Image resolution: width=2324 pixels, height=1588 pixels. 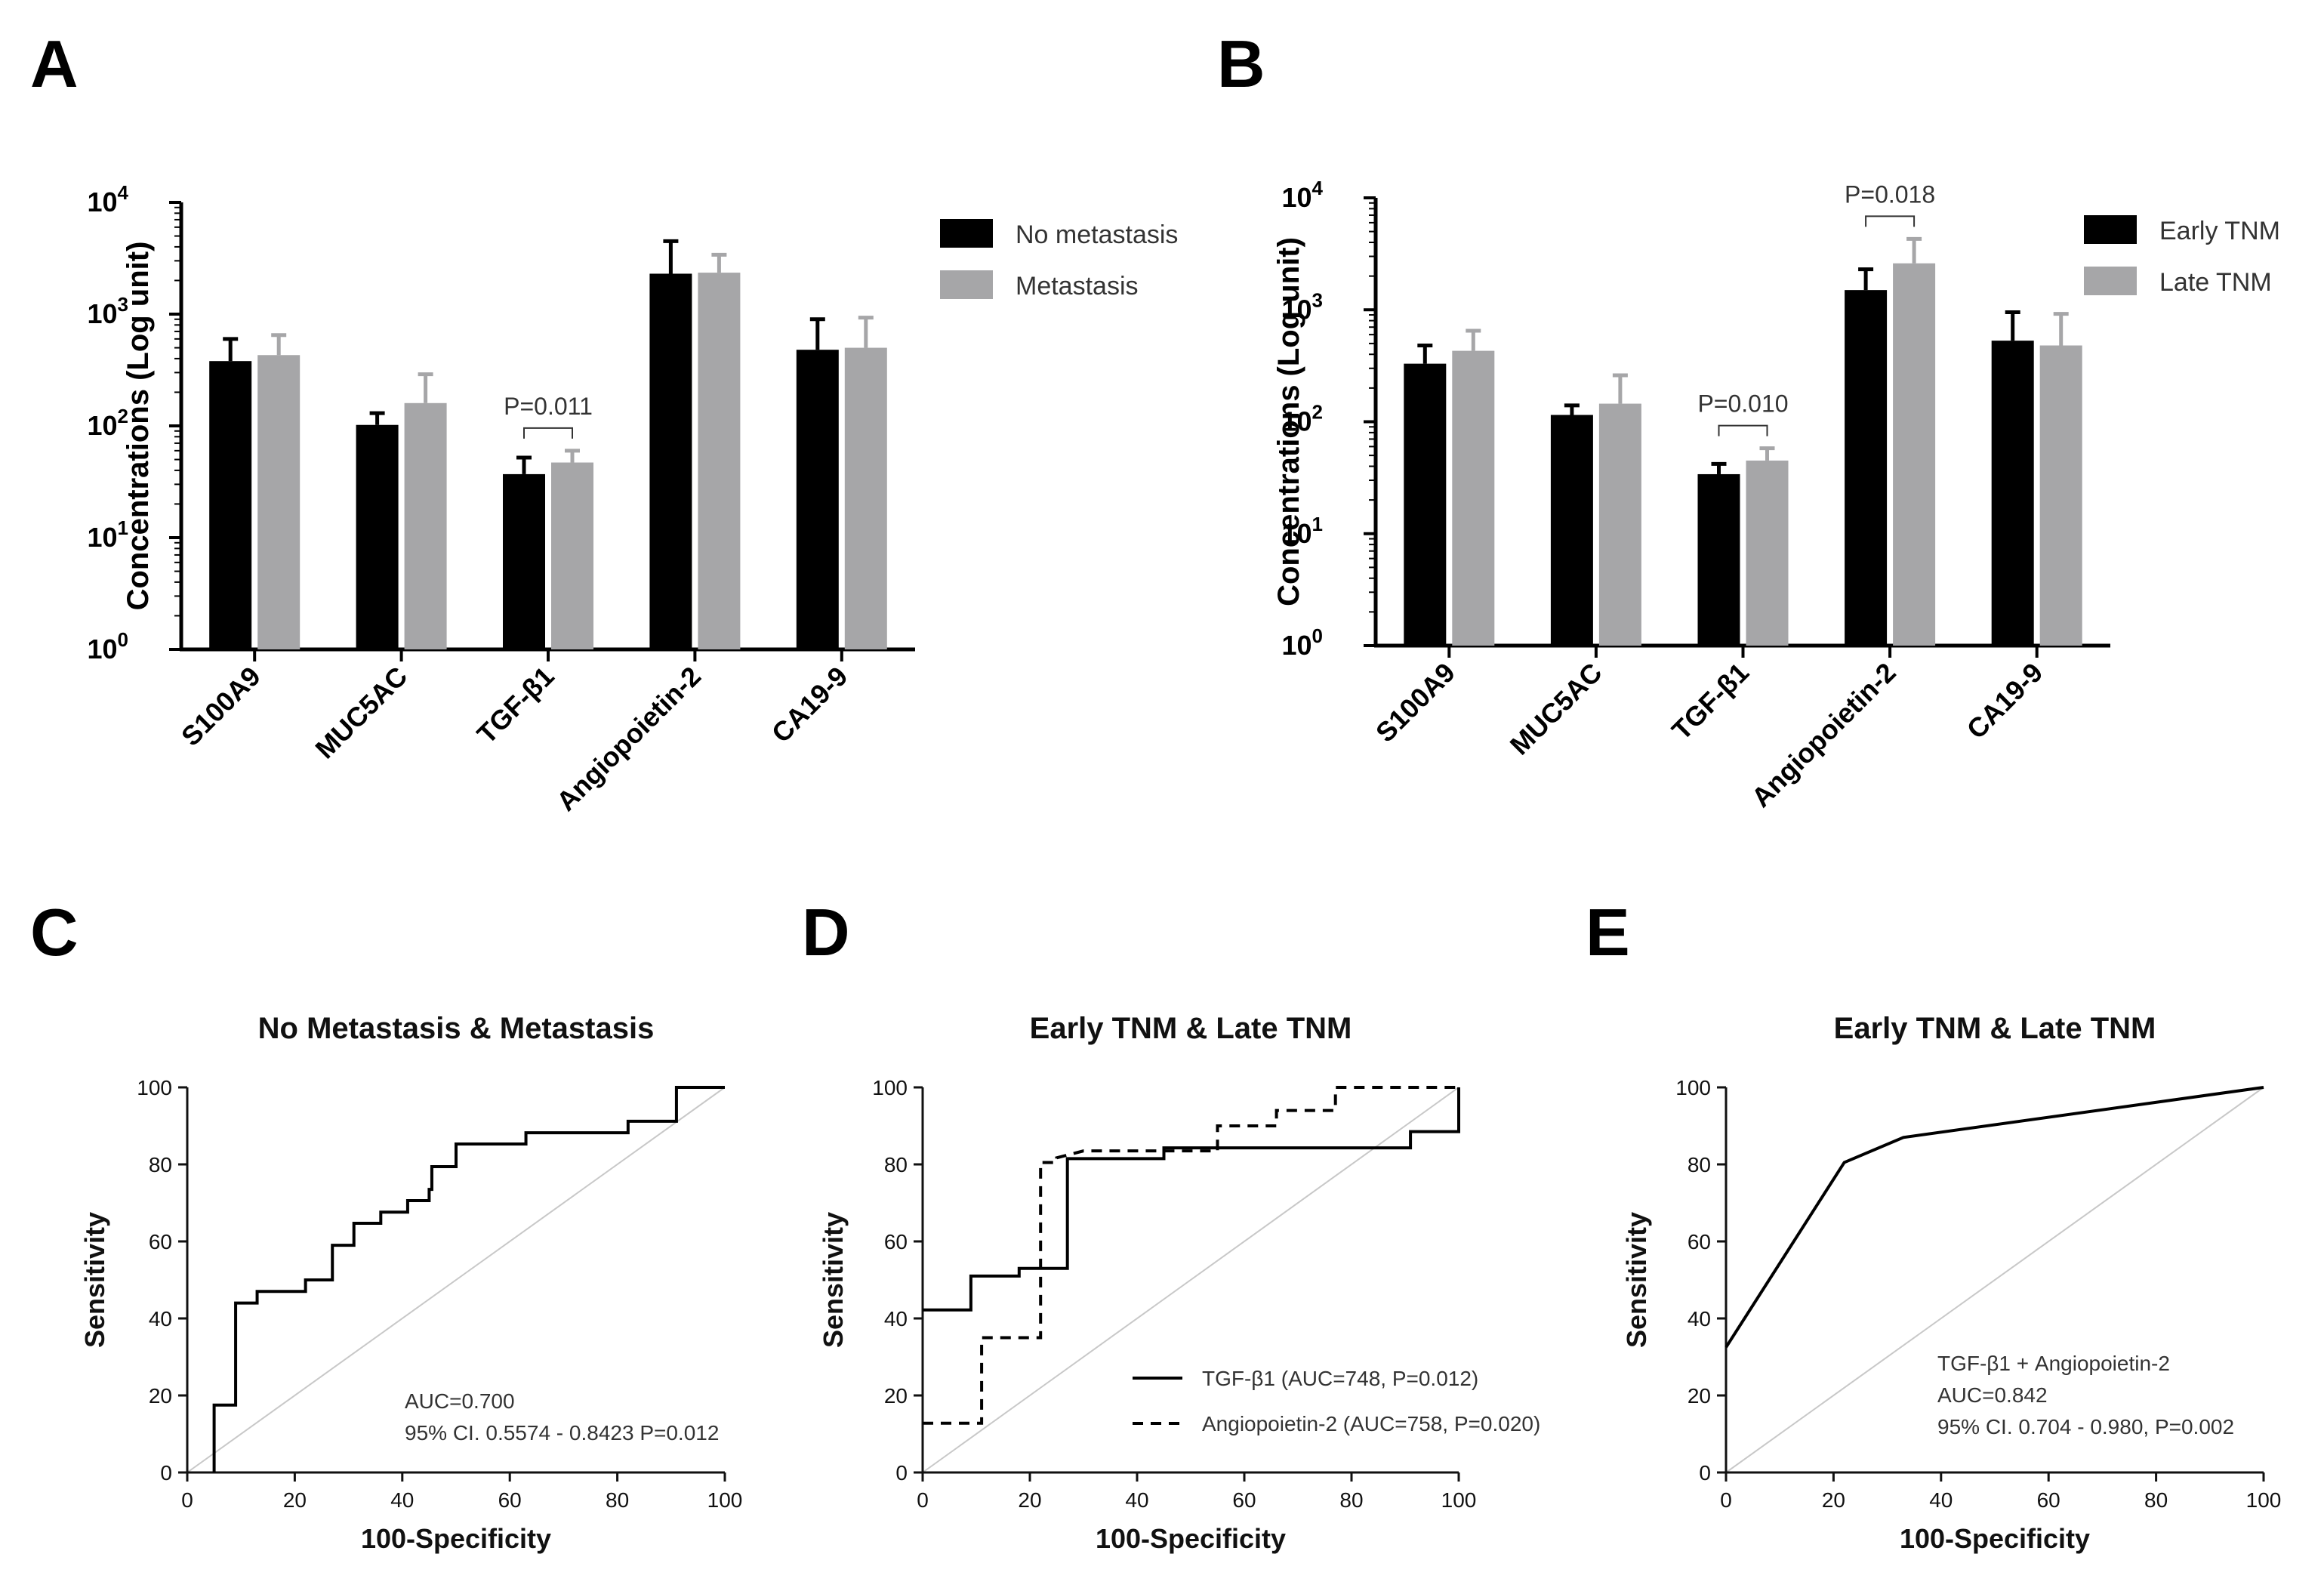 What do you see at coordinates (2215, 282) in the screenshot?
I see `legend-label: Late TNM` at bounding box center [2215, 282].